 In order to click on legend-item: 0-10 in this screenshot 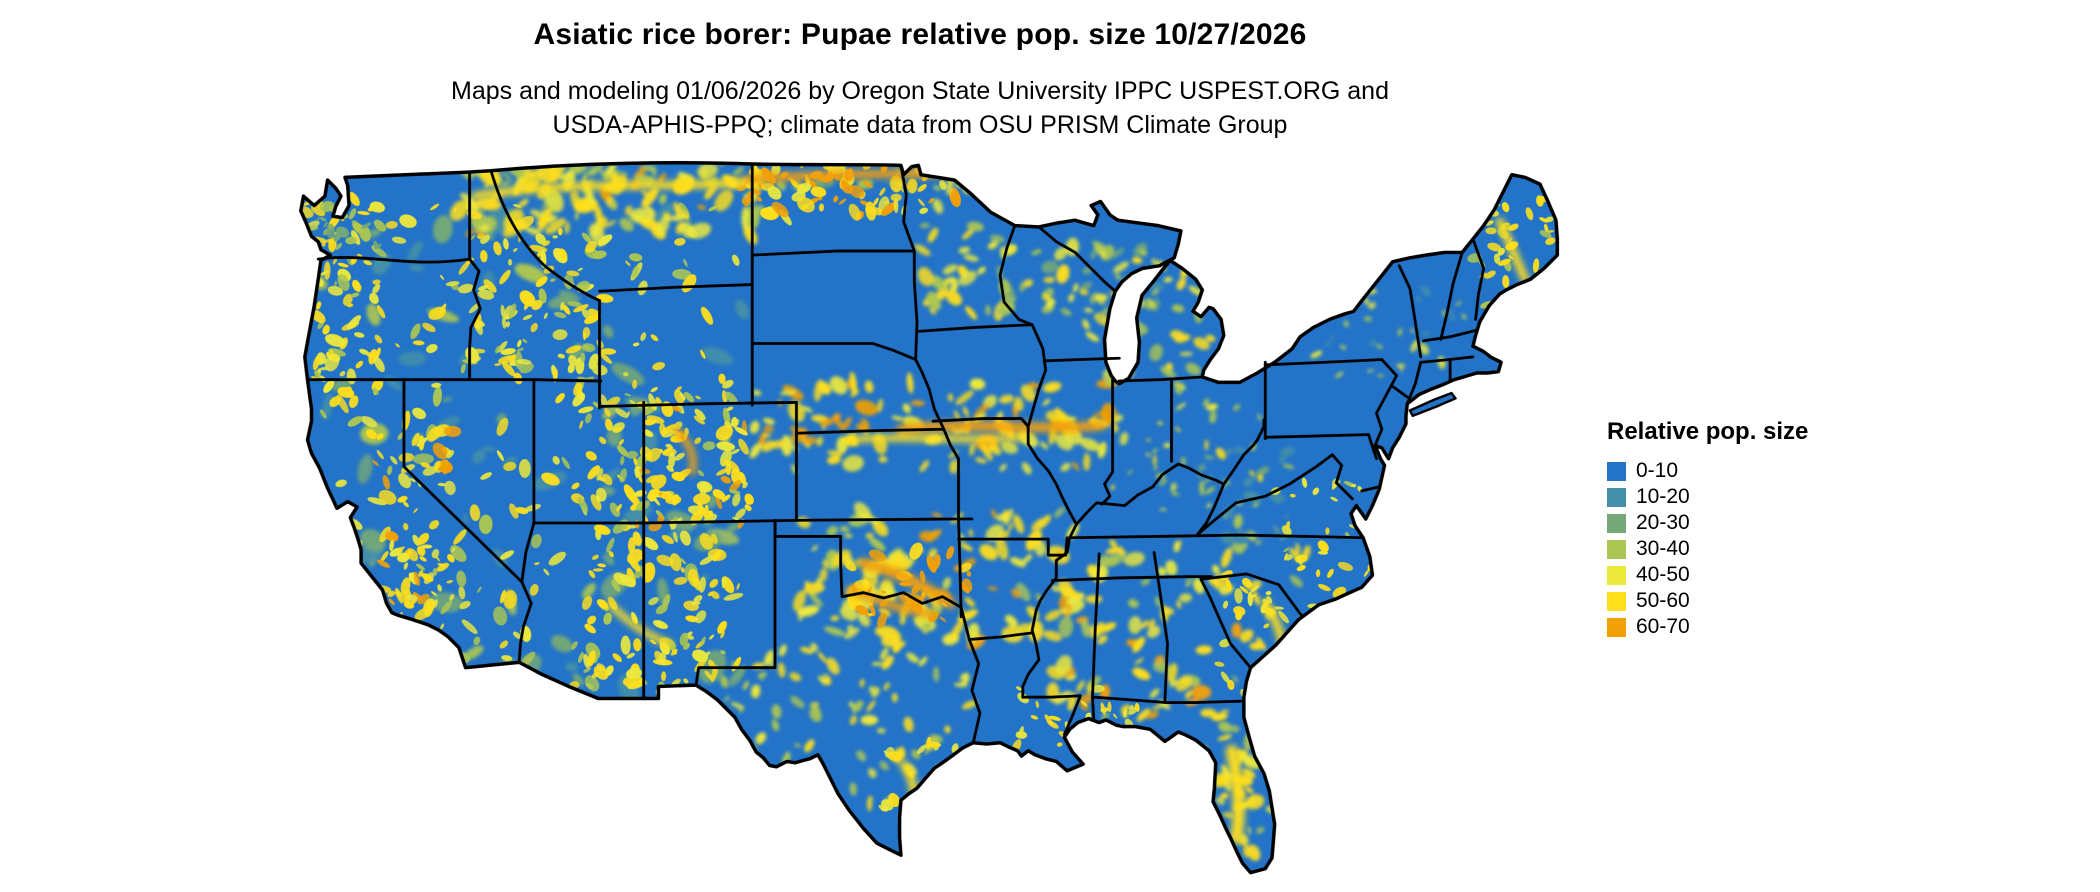, I will do `click(1737, 471)`.